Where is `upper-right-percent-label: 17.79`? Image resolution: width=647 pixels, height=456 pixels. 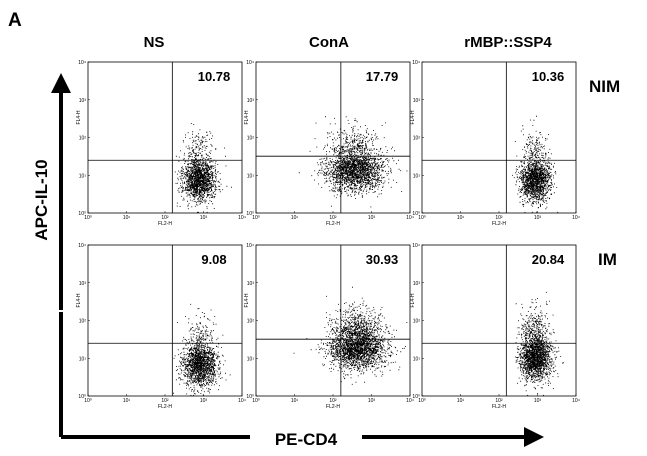 upper-right-percent-label: 17.79 is located at coordinates (382, 76).